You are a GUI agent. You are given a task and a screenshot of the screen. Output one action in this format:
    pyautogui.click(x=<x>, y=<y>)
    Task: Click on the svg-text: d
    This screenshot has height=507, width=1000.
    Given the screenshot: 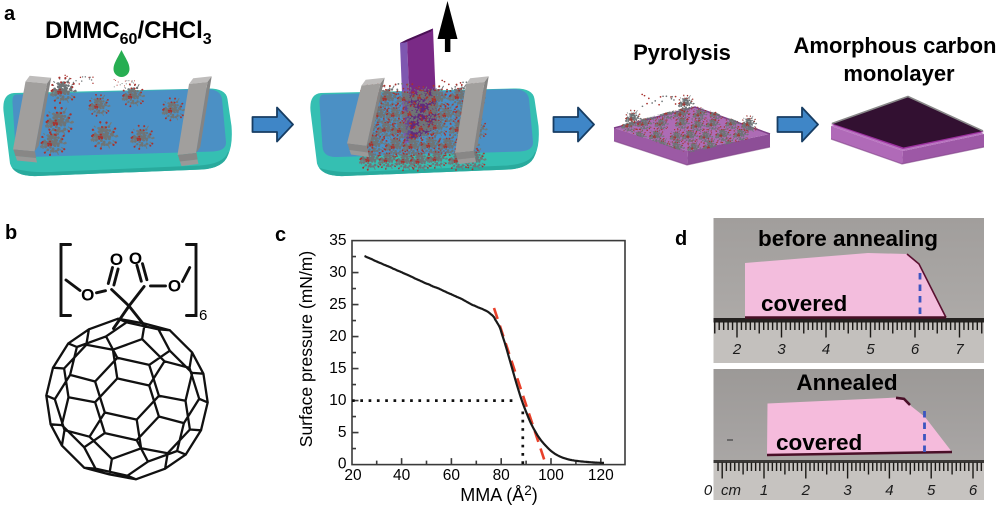 What is the action you would take?
    pyautogui.click(x=681, y=239)
    